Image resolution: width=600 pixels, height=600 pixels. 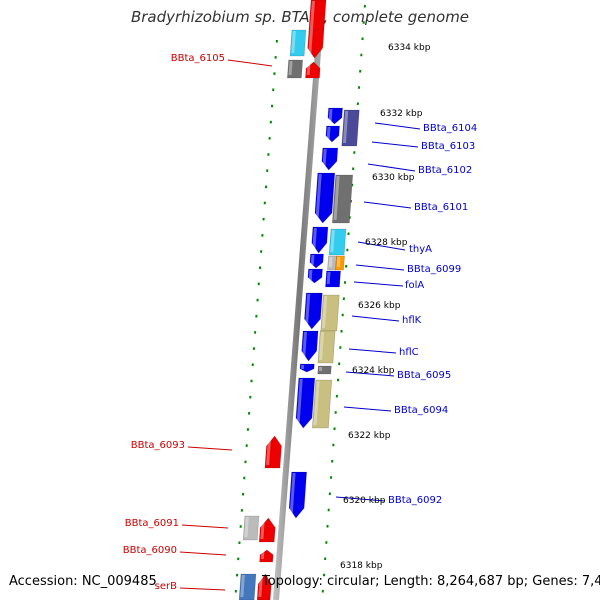 I want to click on kbp-tick: 6330 kbp, so click(x=393, y=178).